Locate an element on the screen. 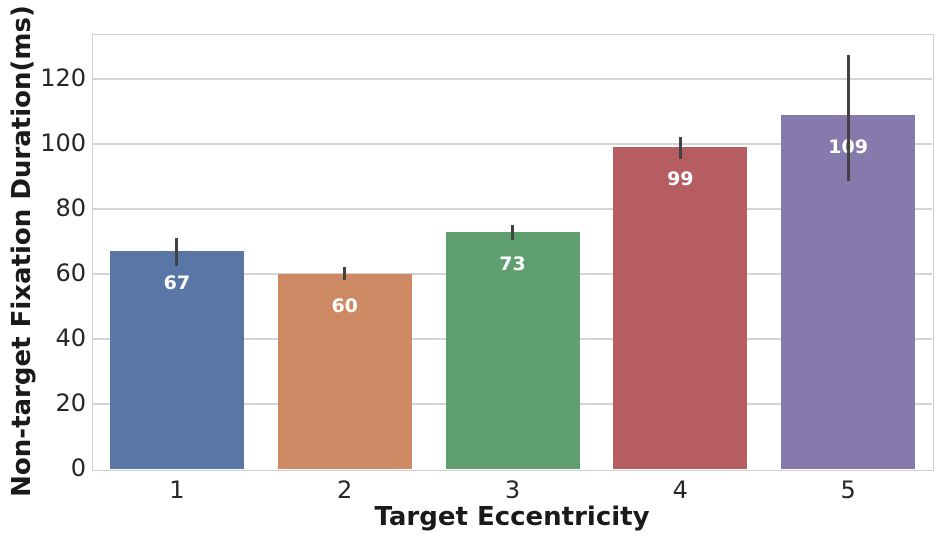 The width and height of the screenshot is (937, 540). y-tick-label: 120 is located at coordinates (63, 77).